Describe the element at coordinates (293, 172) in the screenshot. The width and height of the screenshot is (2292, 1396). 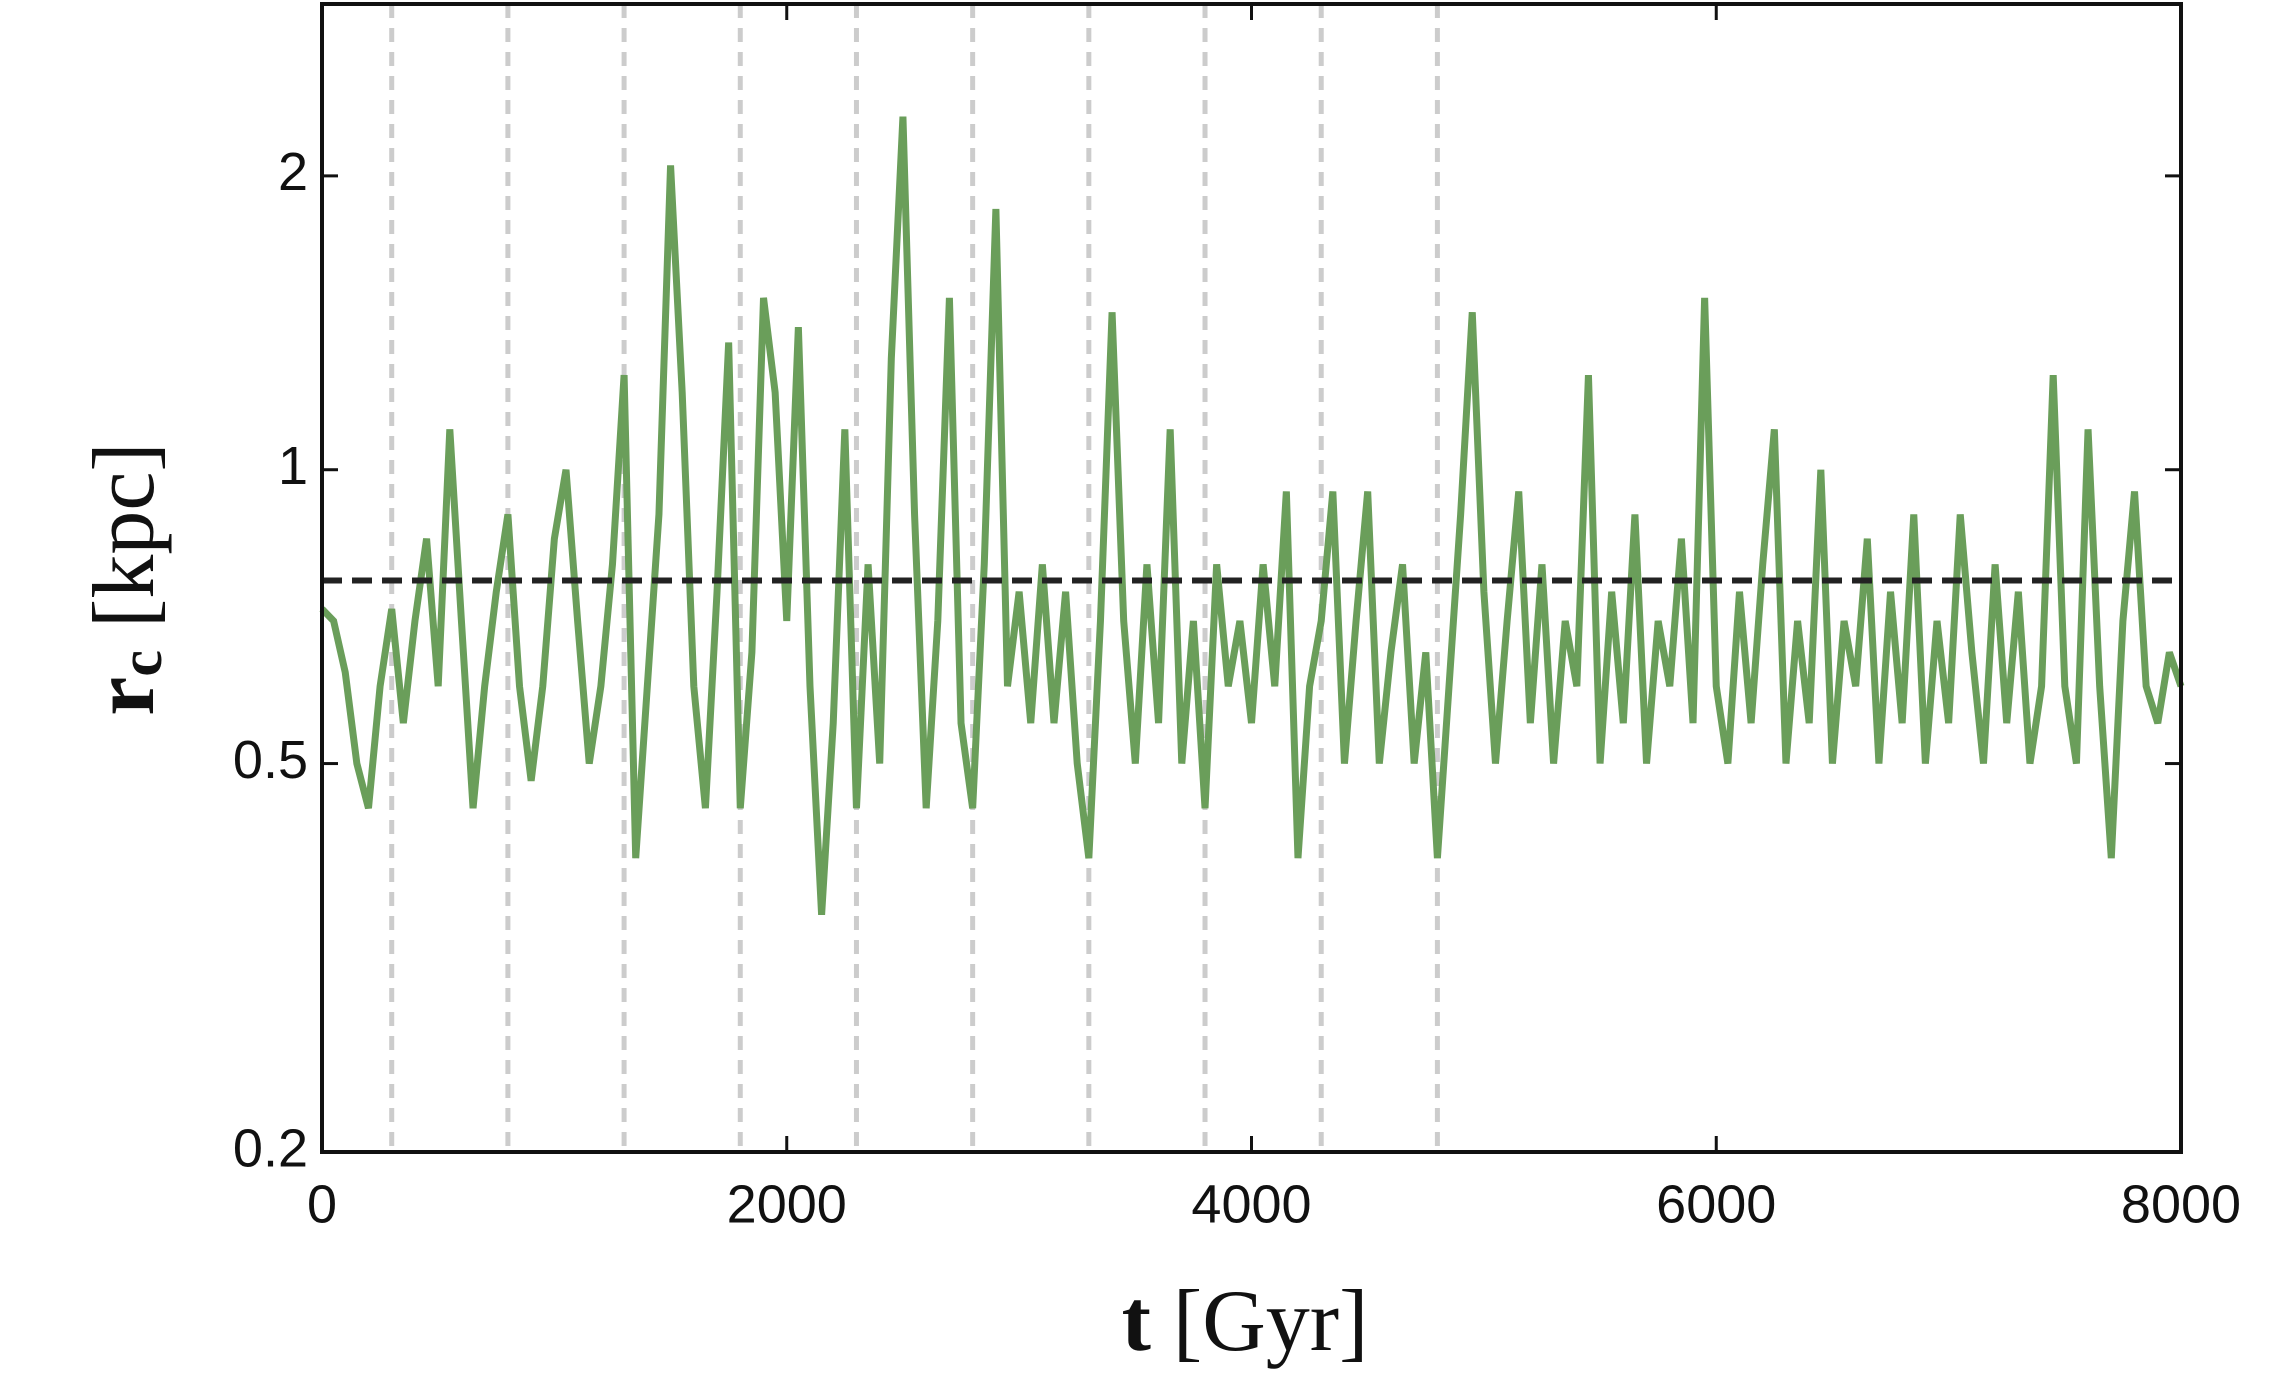
I see `y-tick-label: 2` at that location.